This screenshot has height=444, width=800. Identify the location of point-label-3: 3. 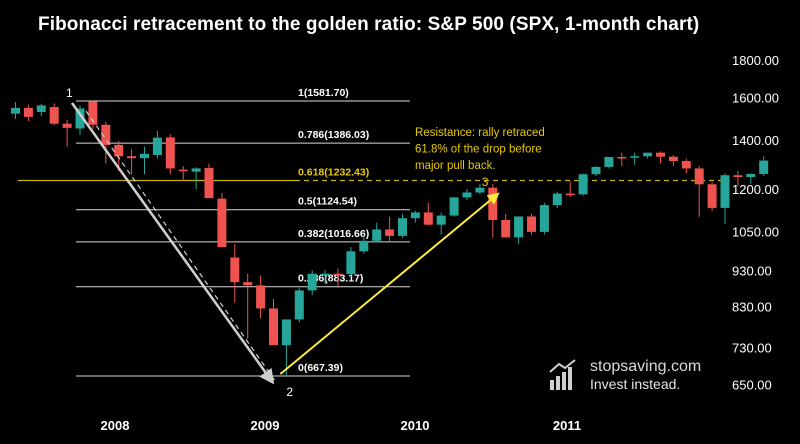
(485, 182).